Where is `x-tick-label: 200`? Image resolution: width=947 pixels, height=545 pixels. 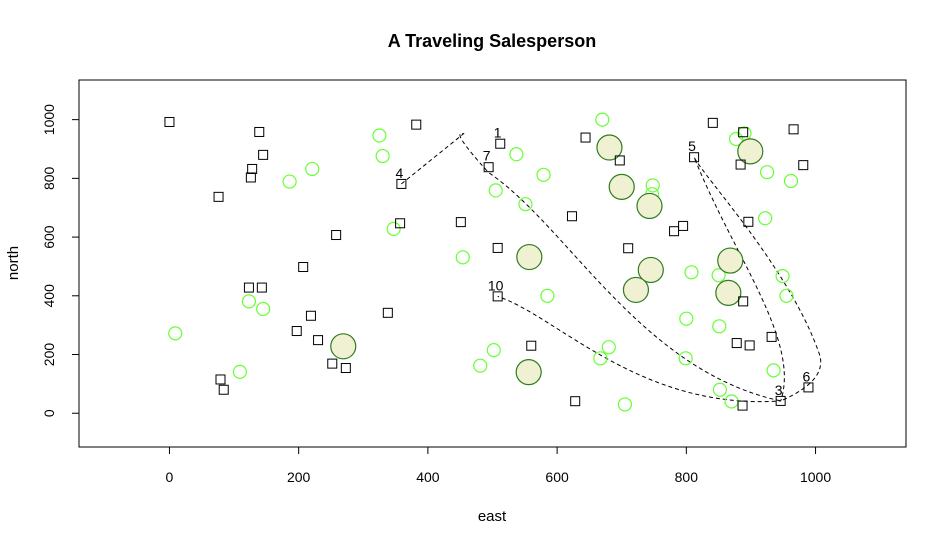 x-tick-label: 200 is located at coordinates (299, 477).